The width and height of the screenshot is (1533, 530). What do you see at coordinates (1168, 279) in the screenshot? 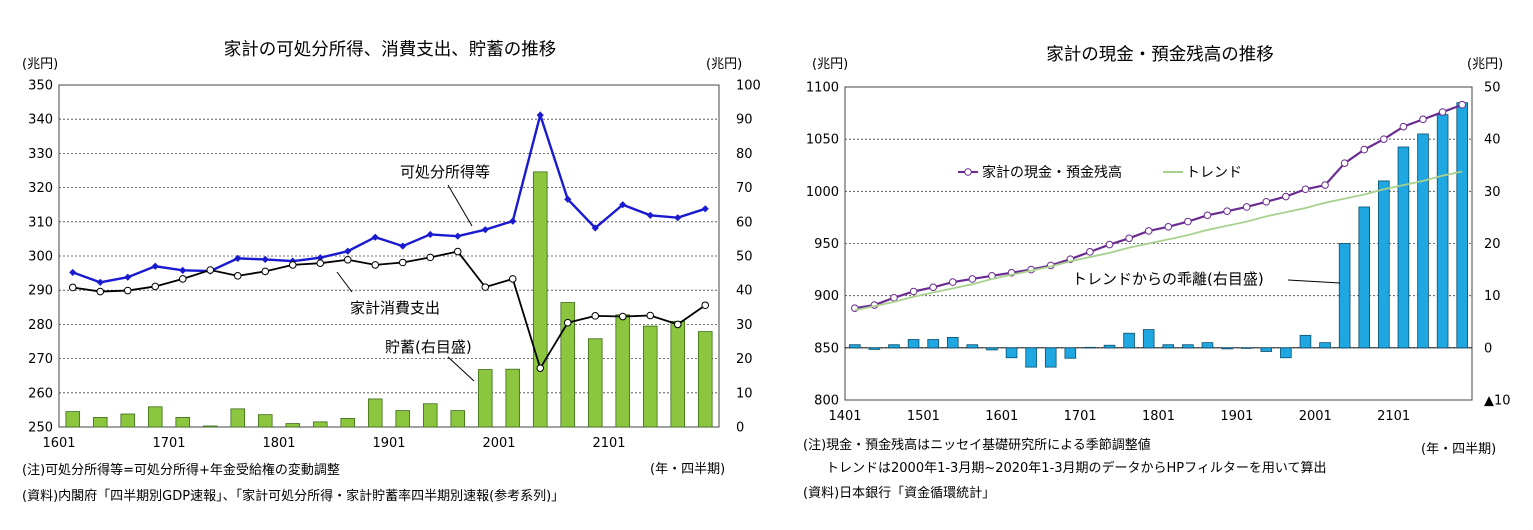
I see `right-annotation-gap: トレンドからの乖離(右目盛)` at bounding box center [1168, 279].